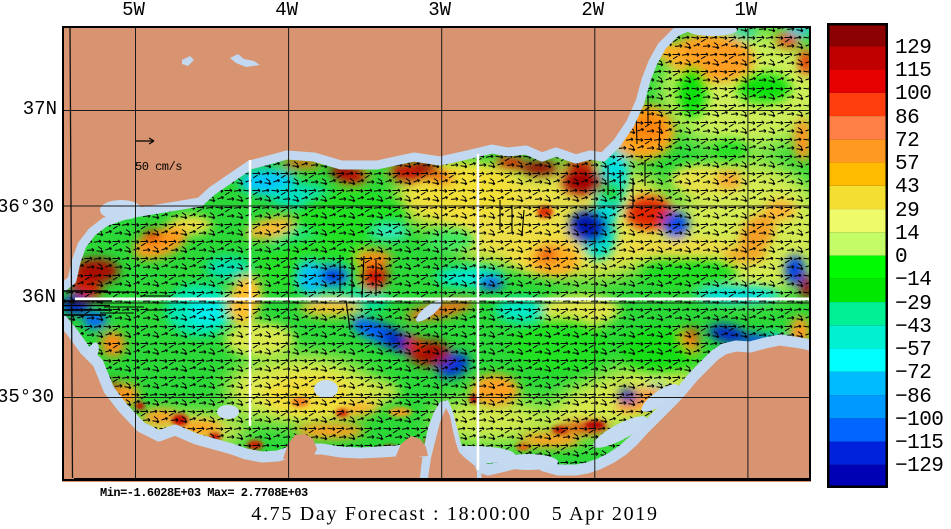 The width and height of the screenshot is (951, 529). Describe the element at coordinates (592, 10) in the screenshot. I see `svg-text: 2W` at that location.